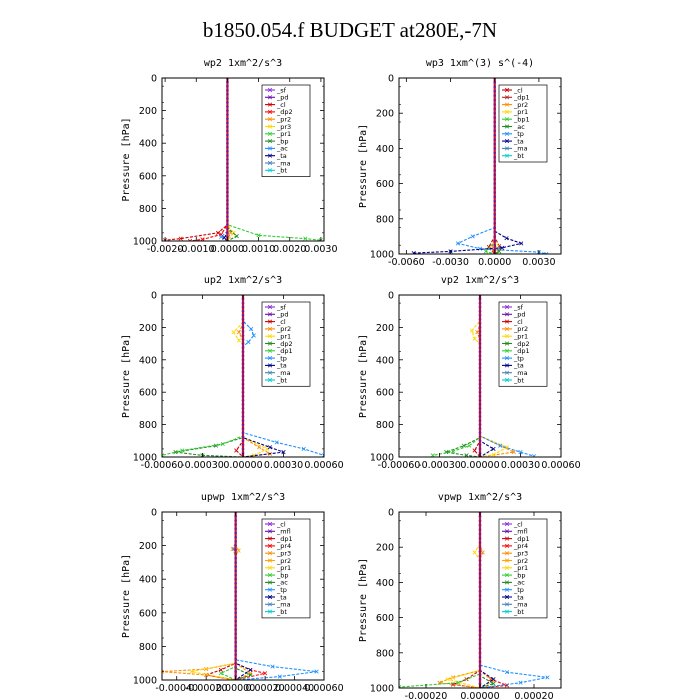 This screenshot has width=700, height=700. What do you see at coordinates (282, 575) in the screenshot?
I see `legend-label: _bp` at bounding box center [282, 575].